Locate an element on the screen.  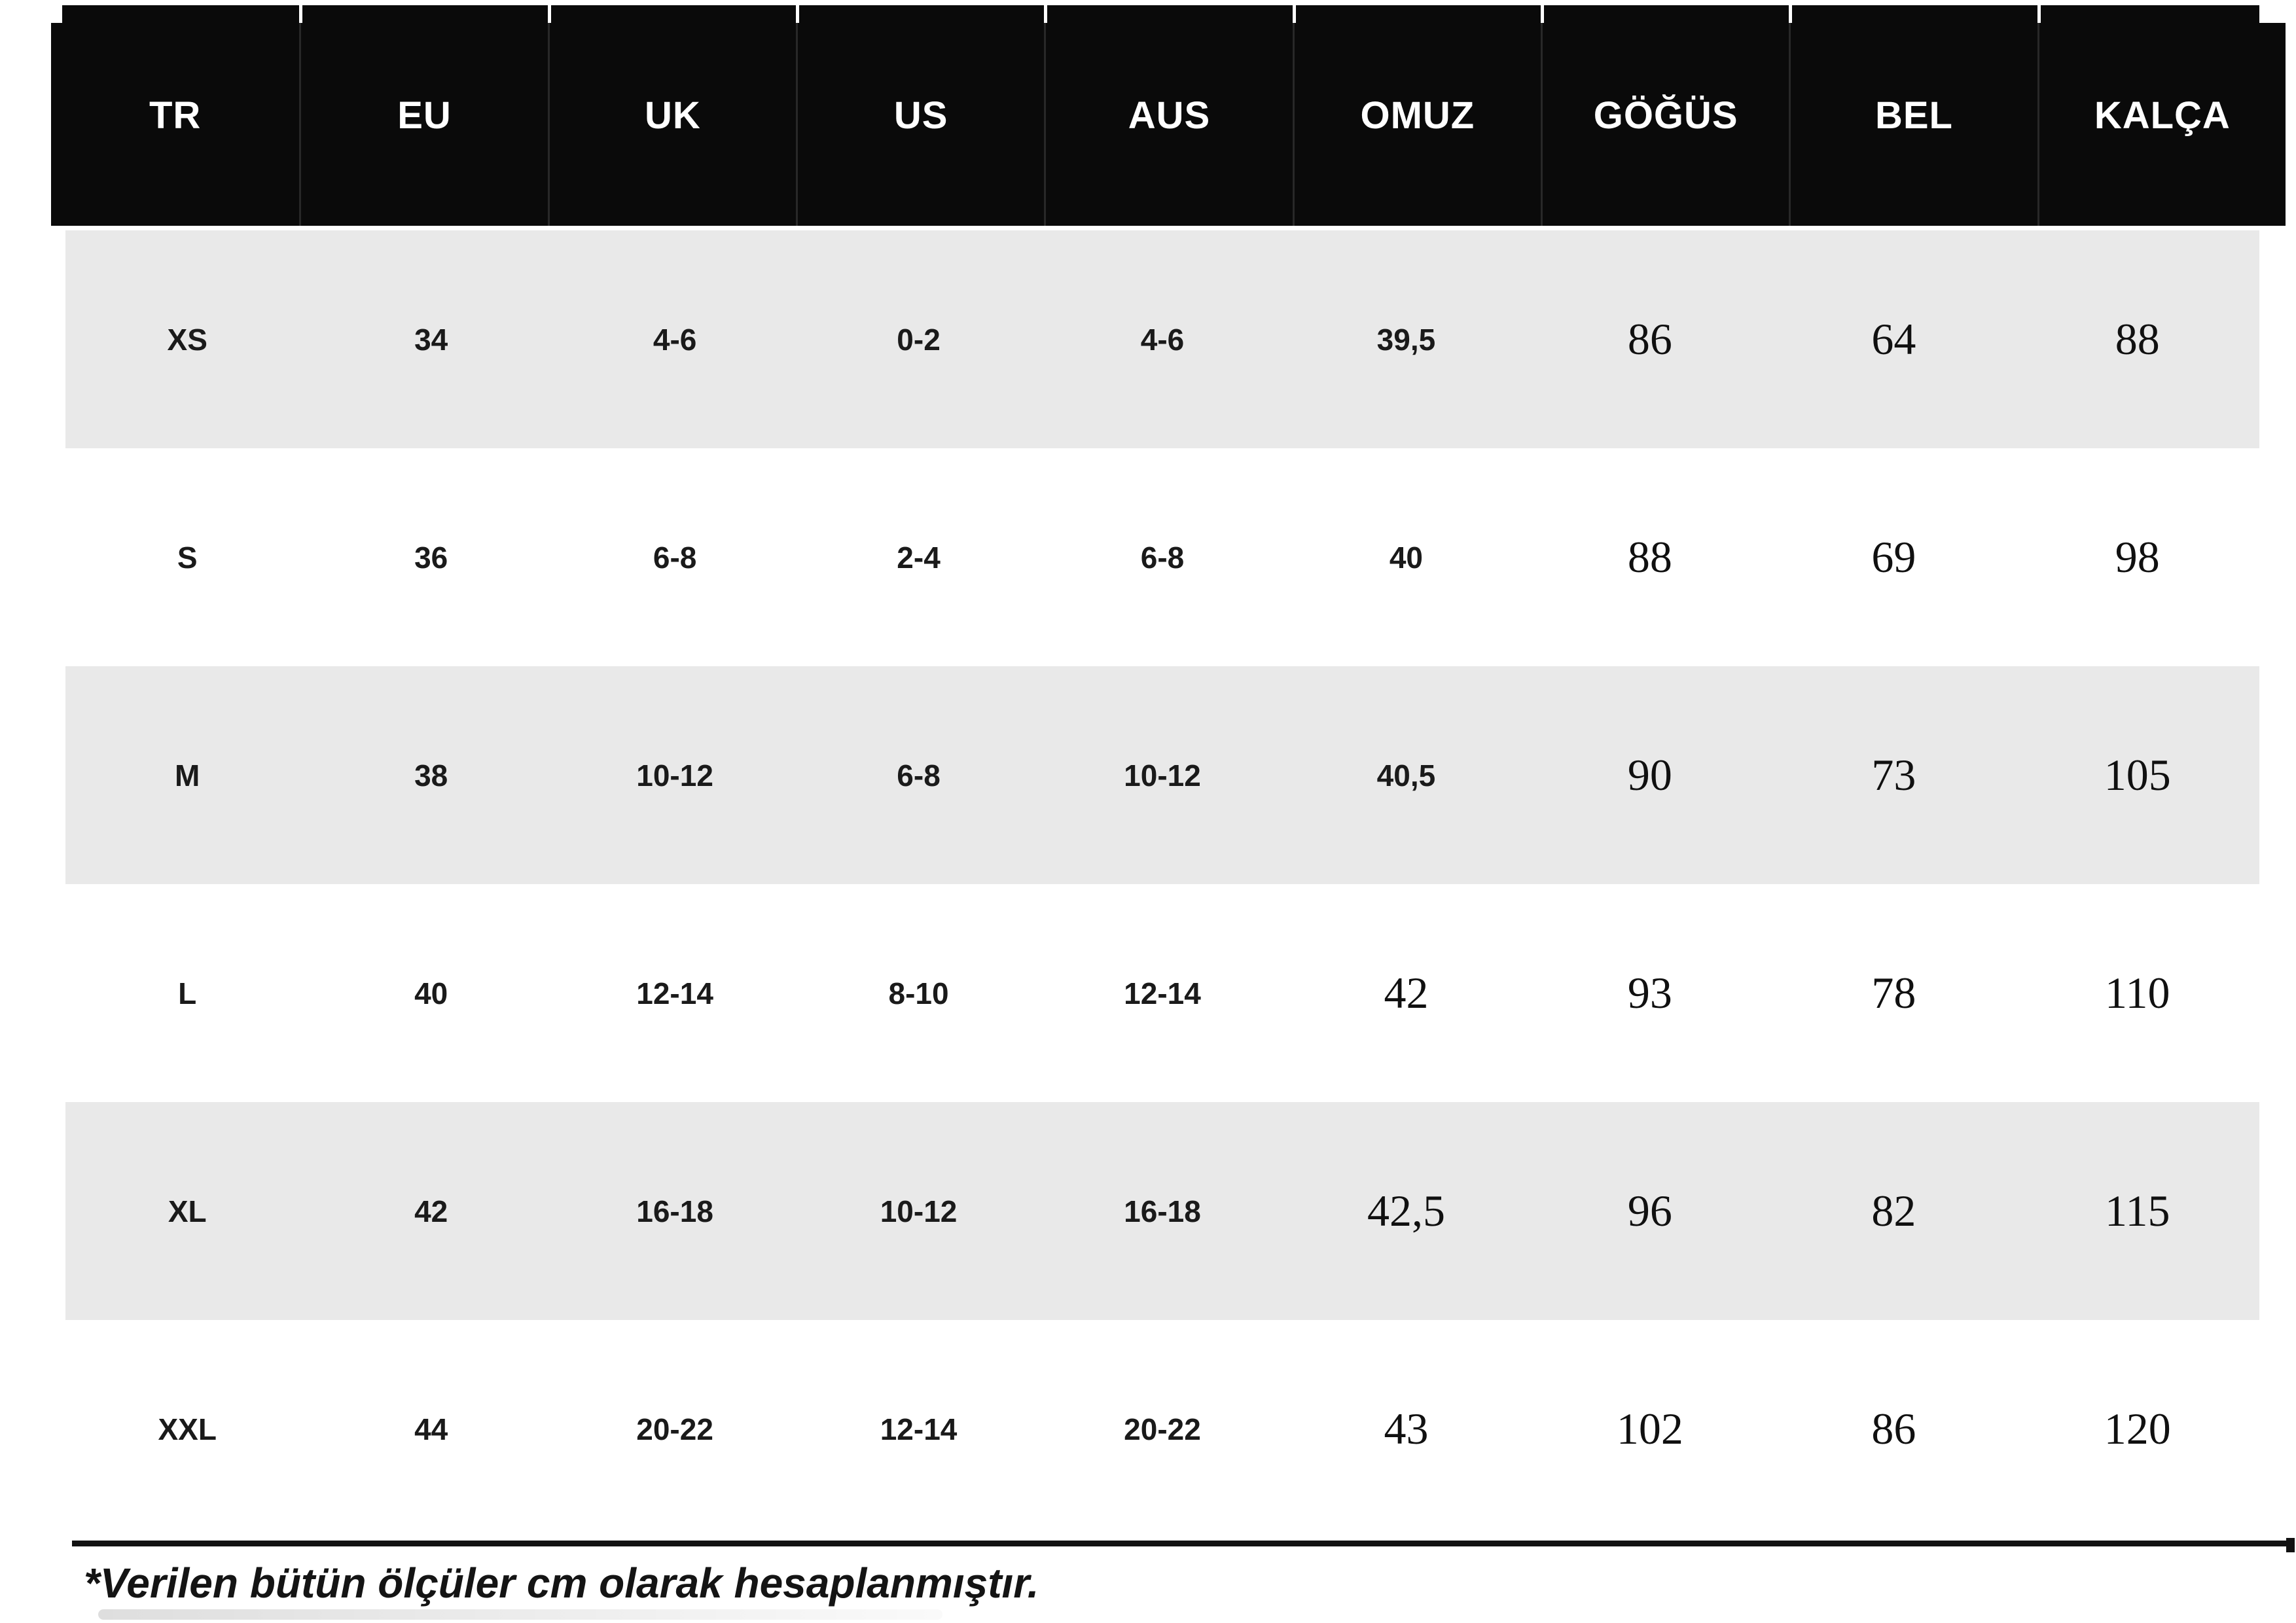
header-corner-notch-right is located at coordinates (2272, 14).